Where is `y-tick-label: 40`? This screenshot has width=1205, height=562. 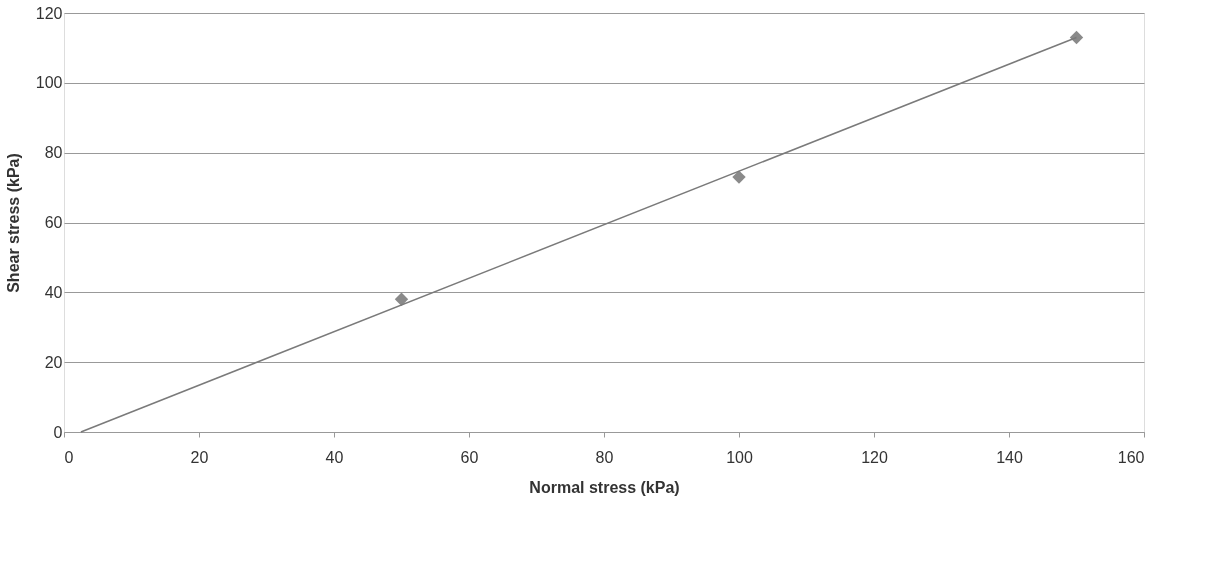
y-tick-label: 40 is located at coordinates (53, 292).